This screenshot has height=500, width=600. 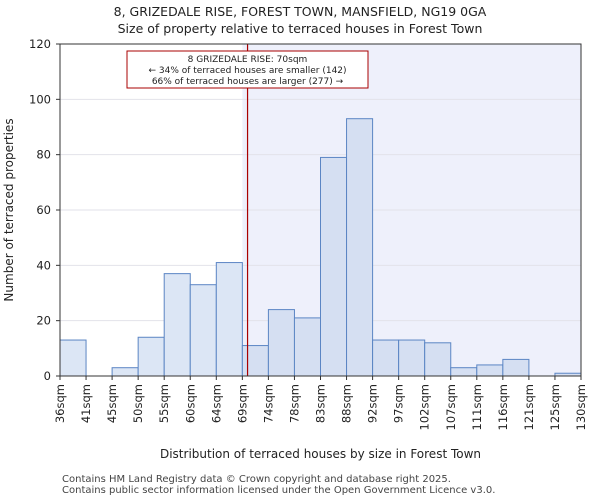 What do you see at coordinates (425, 407) in the screenshot?
I see `x-tick-label: 102sqm` at bounding box center [425, 407].